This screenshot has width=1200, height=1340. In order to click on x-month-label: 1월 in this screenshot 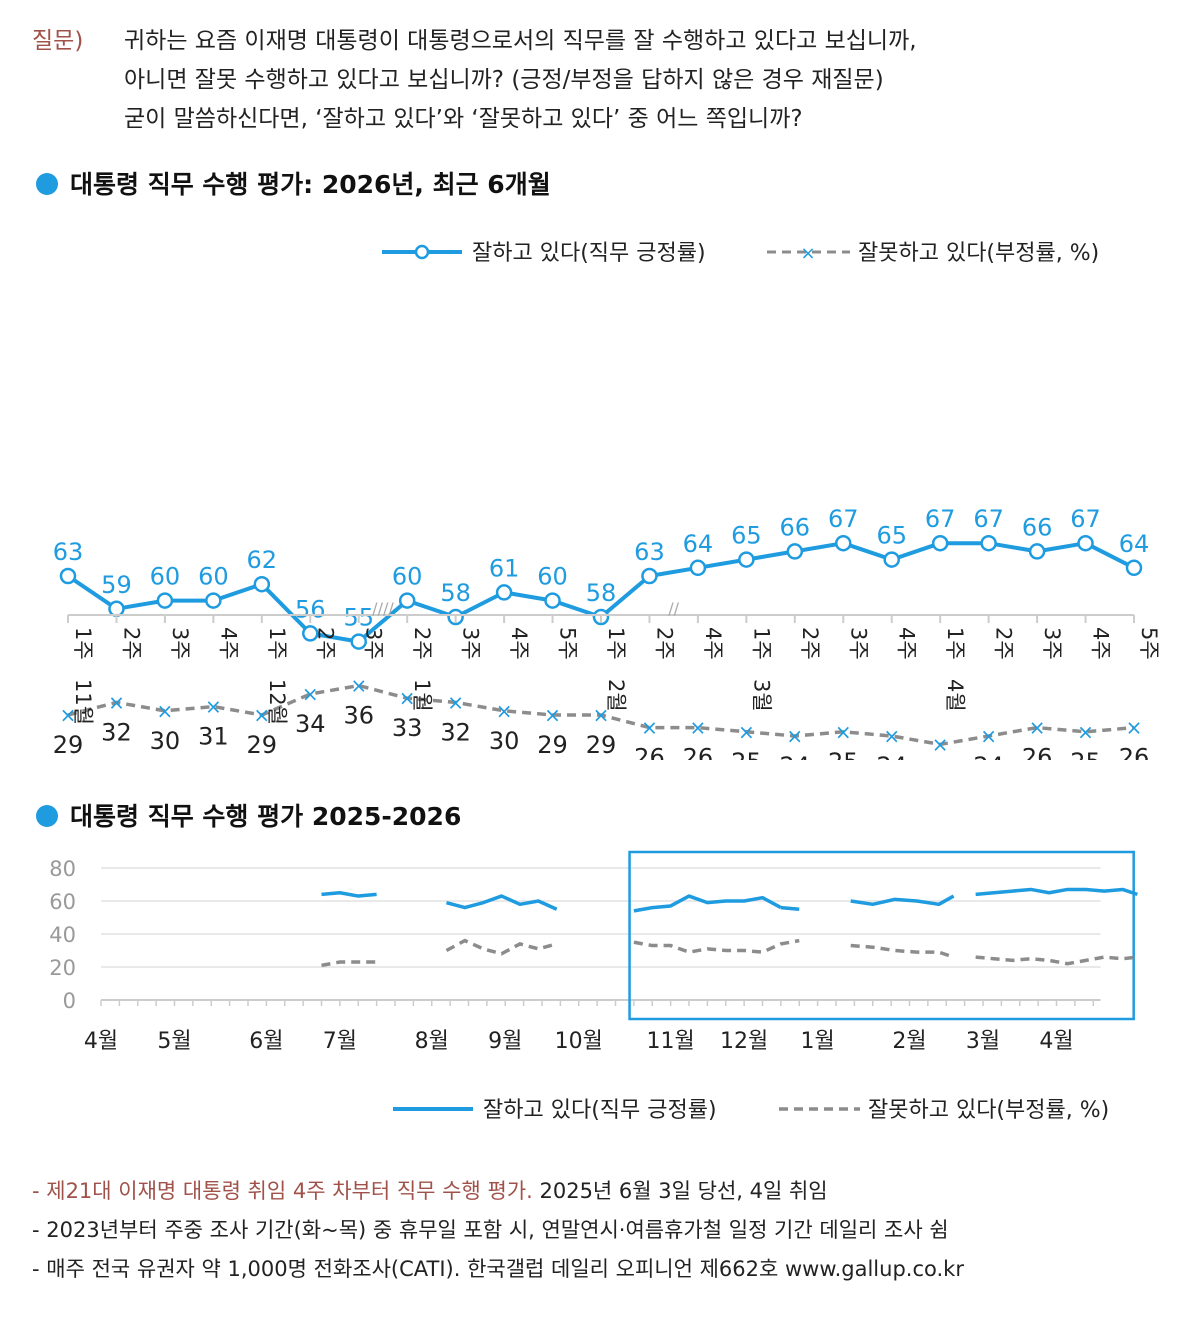, I will do `click(818, 1041)`.